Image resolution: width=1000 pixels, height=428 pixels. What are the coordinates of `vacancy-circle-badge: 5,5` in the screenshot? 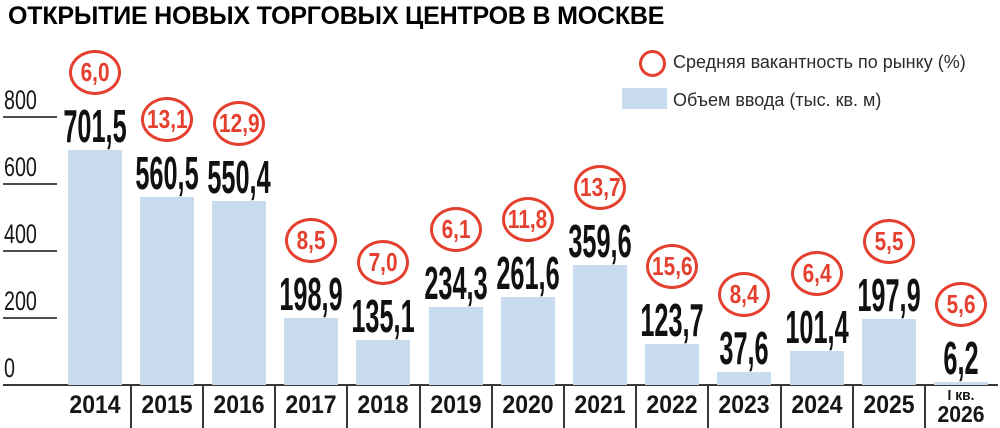 It's located at (888, 241).